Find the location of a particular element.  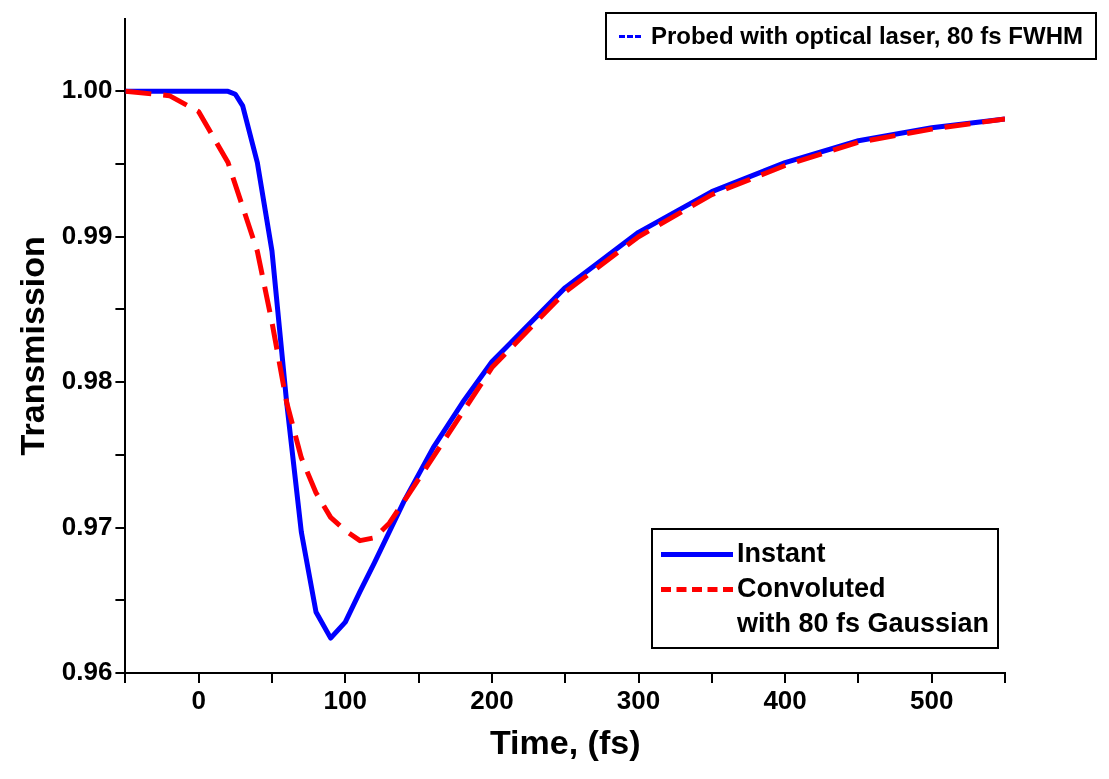

y-tick-label: 0.97 is located at coordinates (87, 525).